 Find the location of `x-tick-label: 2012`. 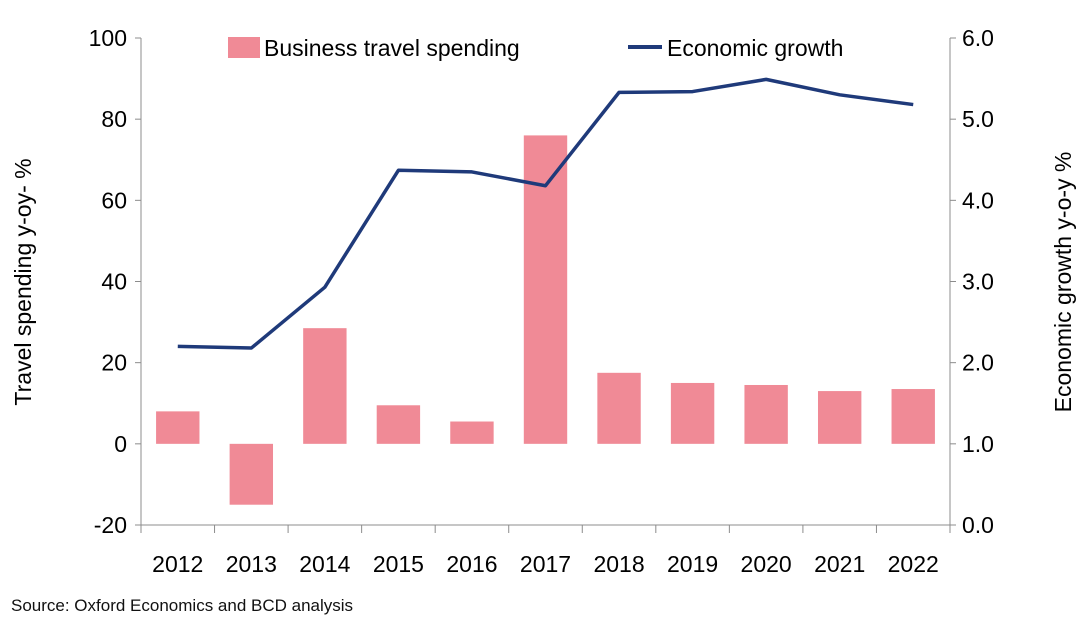

x-tick-label: 2012 is located at coordinates (177, 564).